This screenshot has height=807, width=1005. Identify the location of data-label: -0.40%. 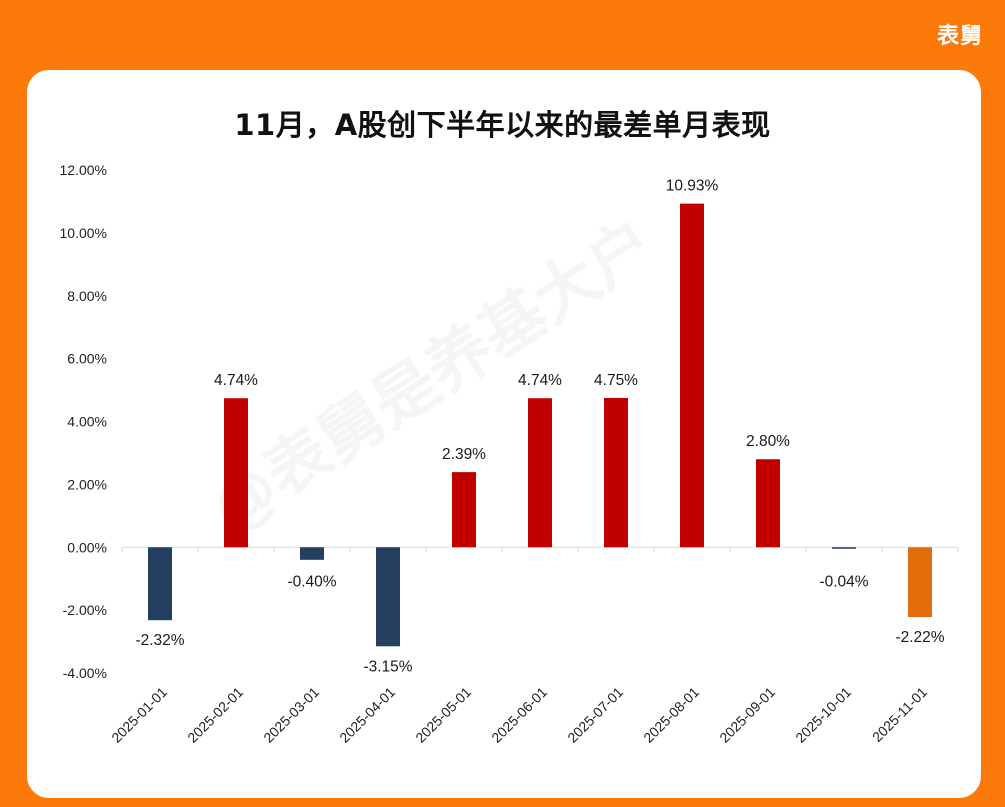
(311, 581).